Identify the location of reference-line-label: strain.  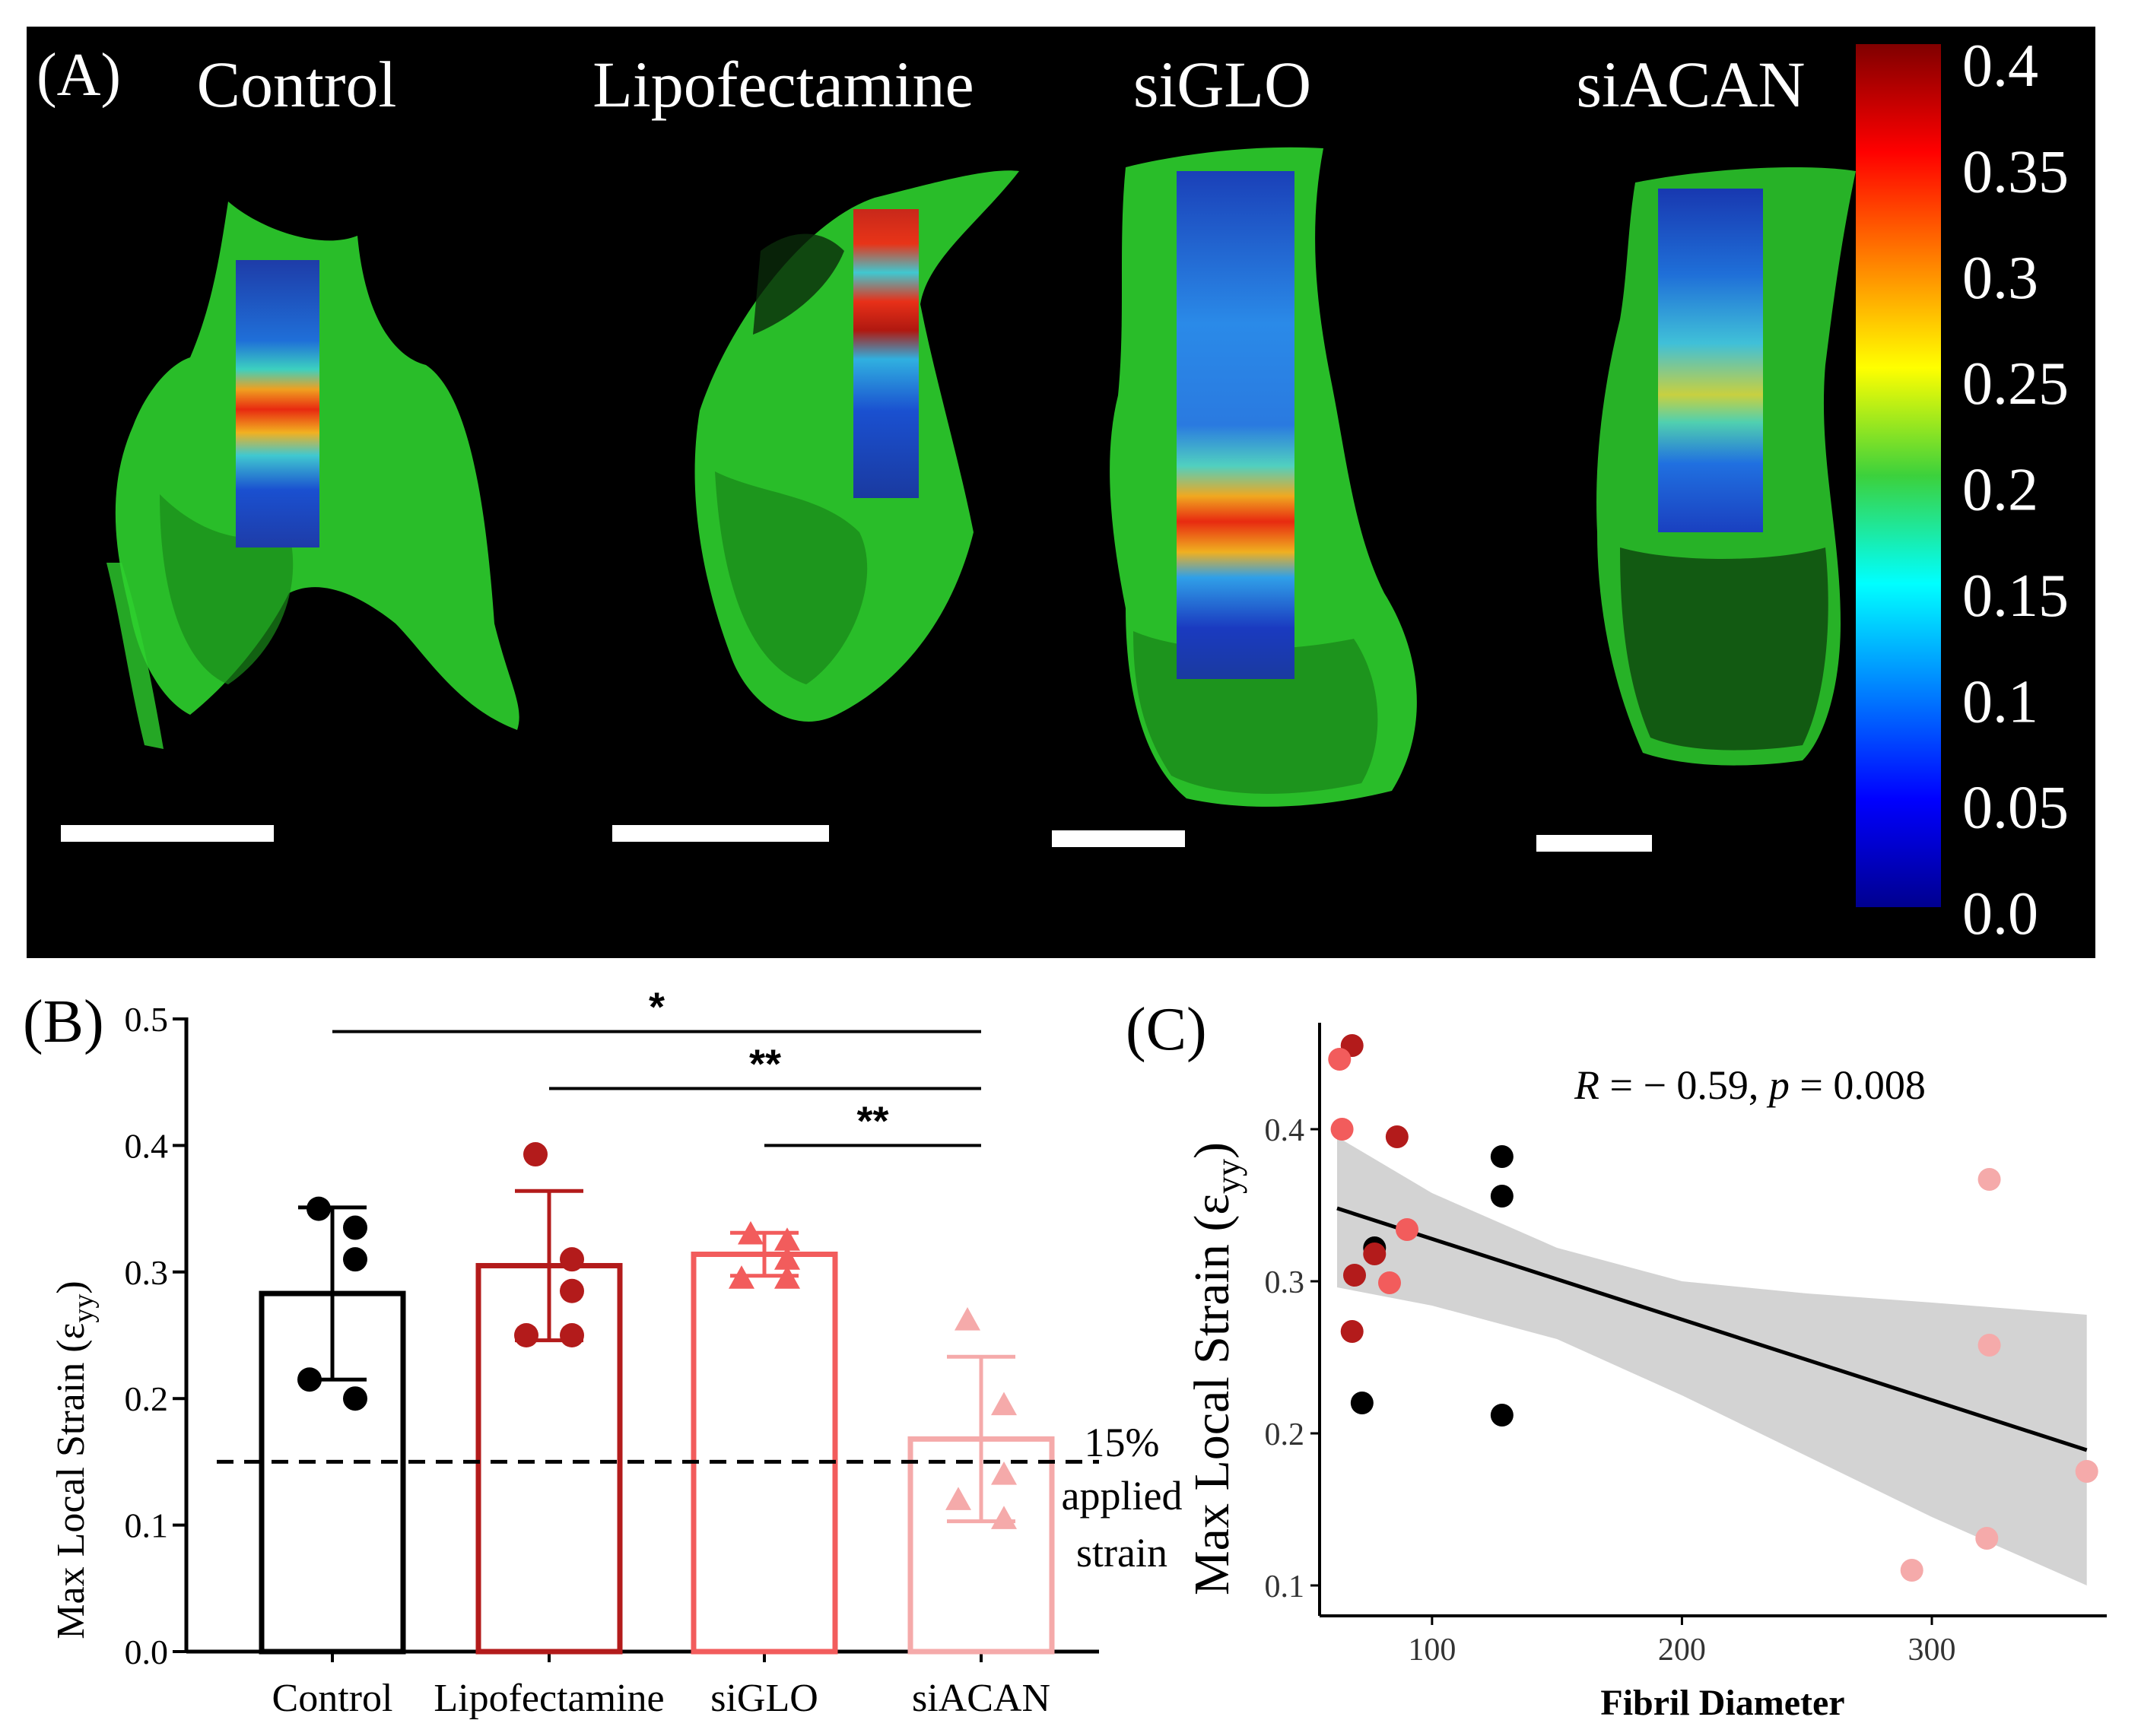
(1121, 1553).